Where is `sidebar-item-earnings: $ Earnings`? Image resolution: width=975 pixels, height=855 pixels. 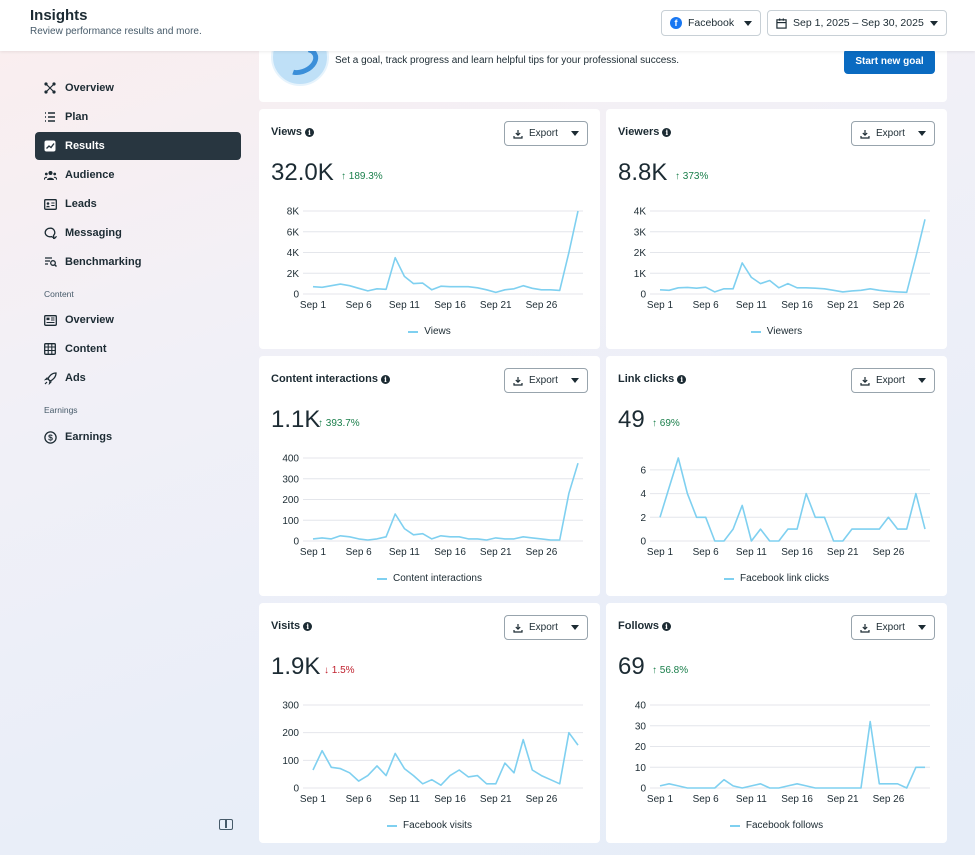 sidebar-item-earnings: $ Earnings is located at coordinates (138, 437).